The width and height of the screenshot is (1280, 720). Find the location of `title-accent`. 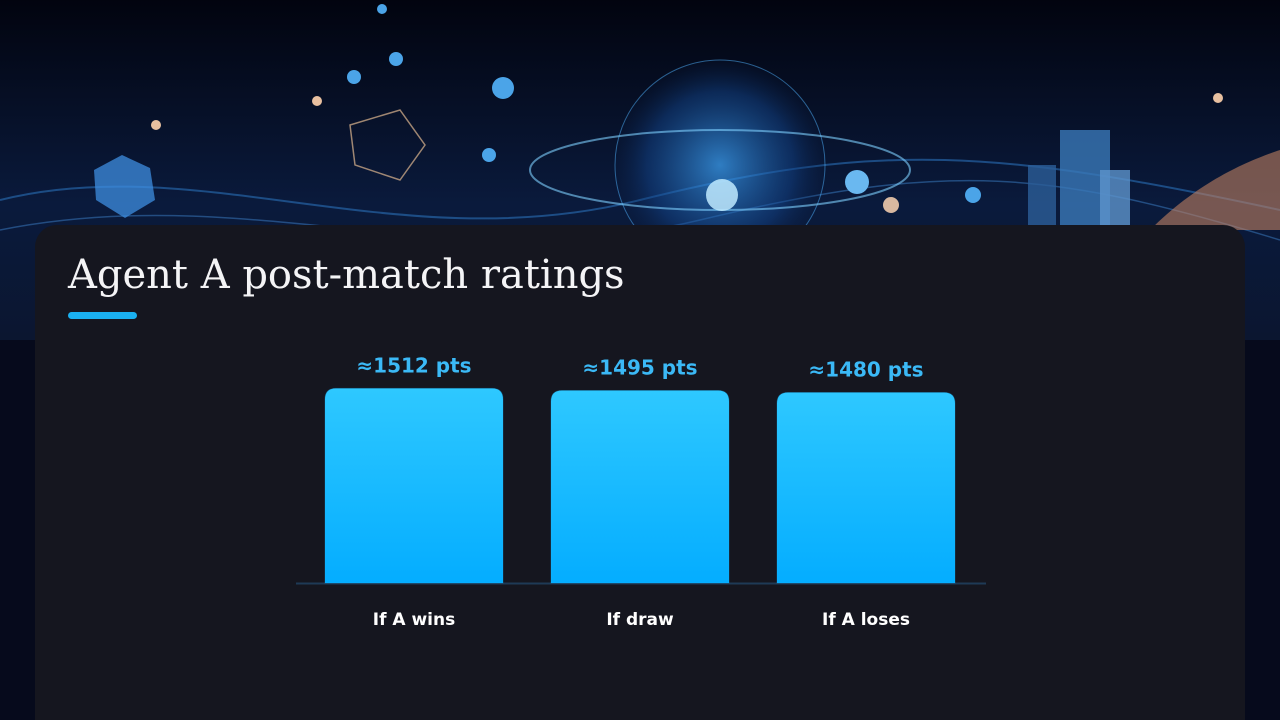

title-accent is located at coordinates (102, 315).